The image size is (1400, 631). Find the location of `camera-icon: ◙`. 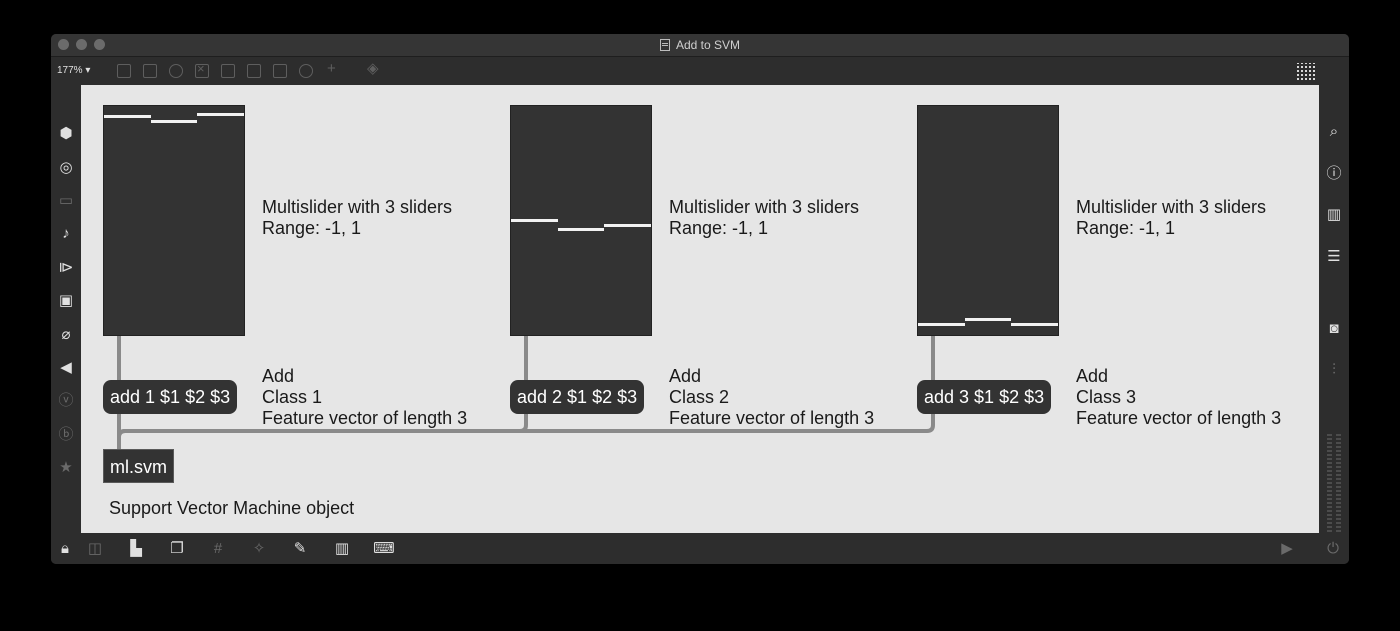

camera-icon: ◙ is located at coordinates (1334, 328).